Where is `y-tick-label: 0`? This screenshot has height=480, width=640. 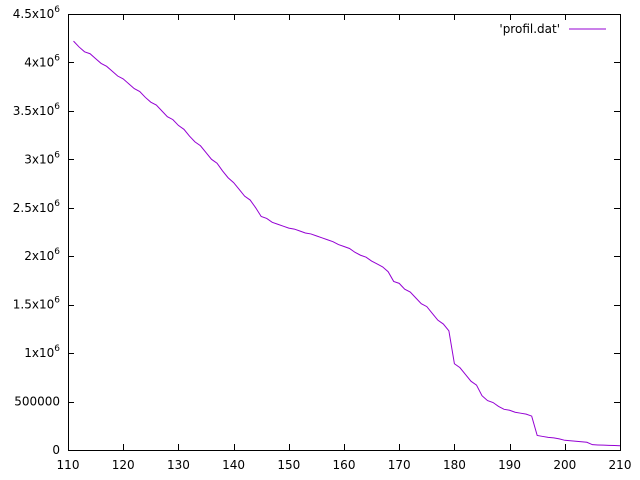 y-tick-label: 0 is located at coordinates (56, 450).